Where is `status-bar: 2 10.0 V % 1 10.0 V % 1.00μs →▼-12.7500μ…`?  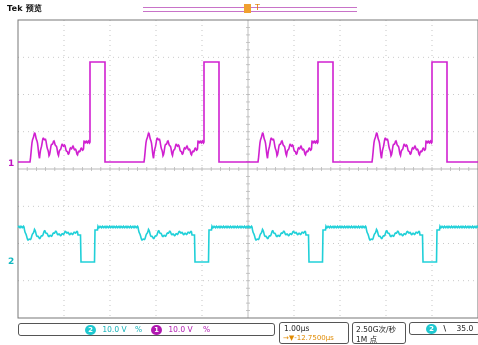 status-bar: 2 10.0 V % 1 10.0 V % 1.00μs →▼-12.7500μ… is located at coordinates (239, 332).